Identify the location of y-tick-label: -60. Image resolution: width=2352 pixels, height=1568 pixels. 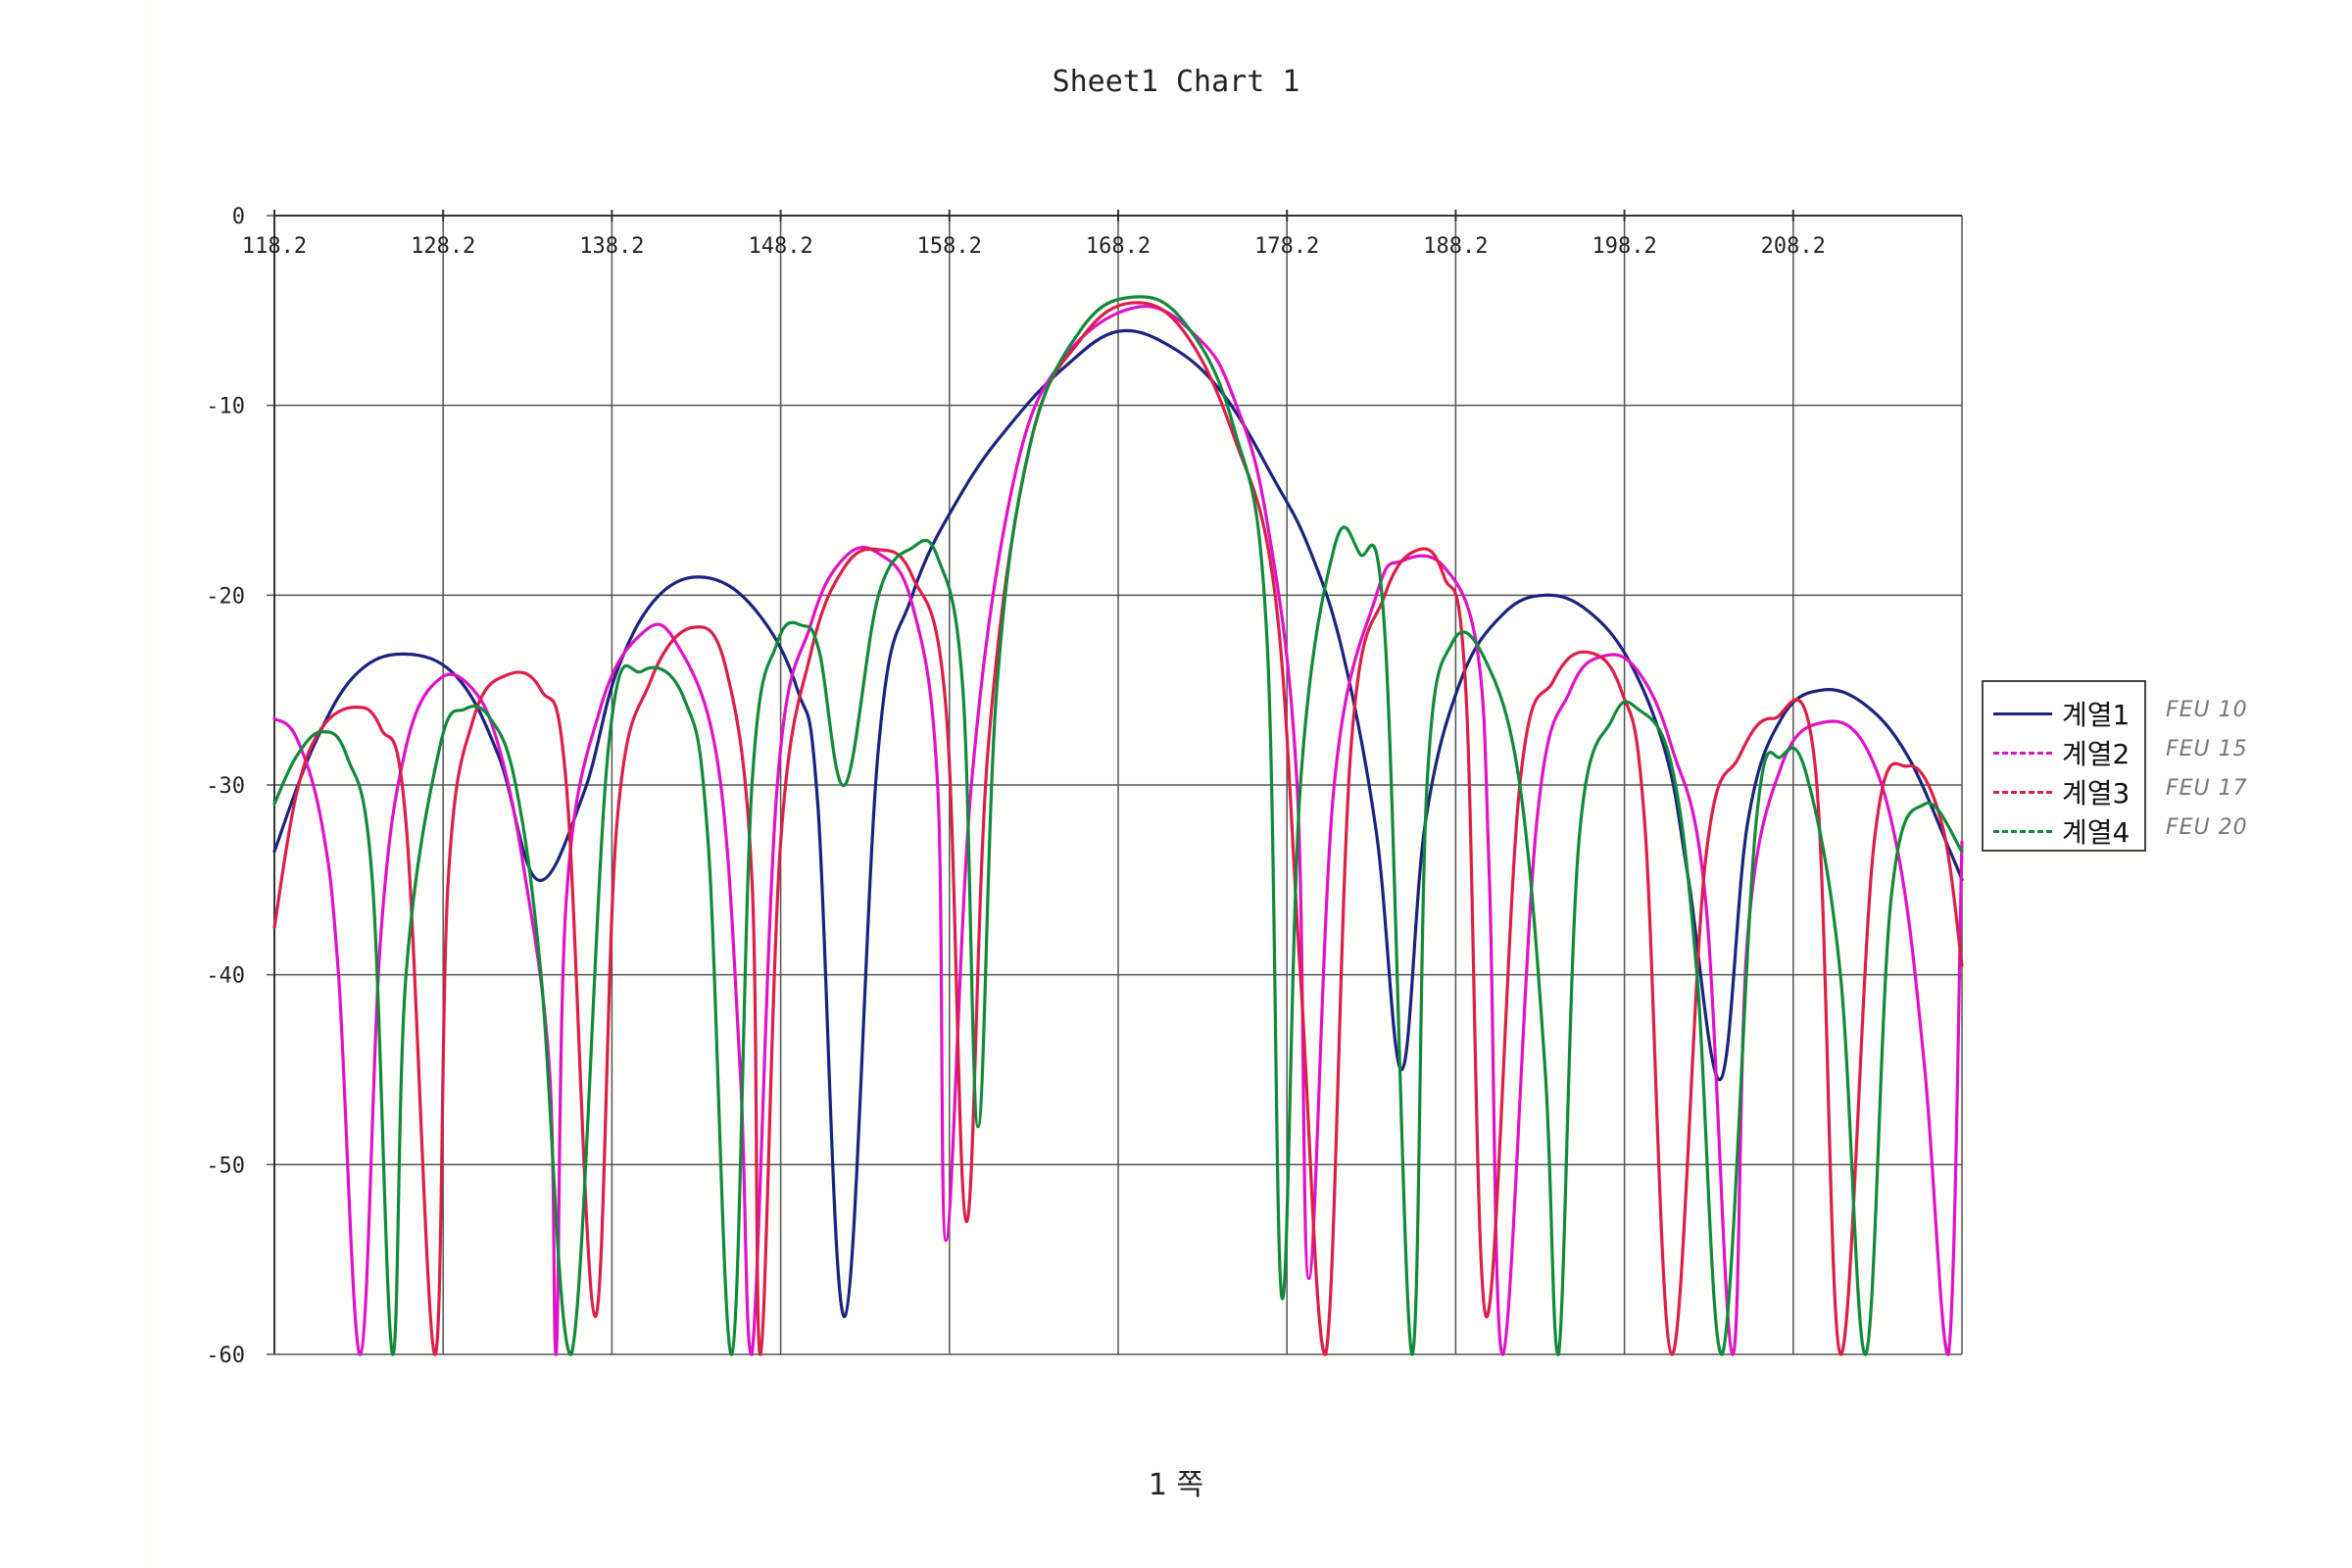
(225, 1356).